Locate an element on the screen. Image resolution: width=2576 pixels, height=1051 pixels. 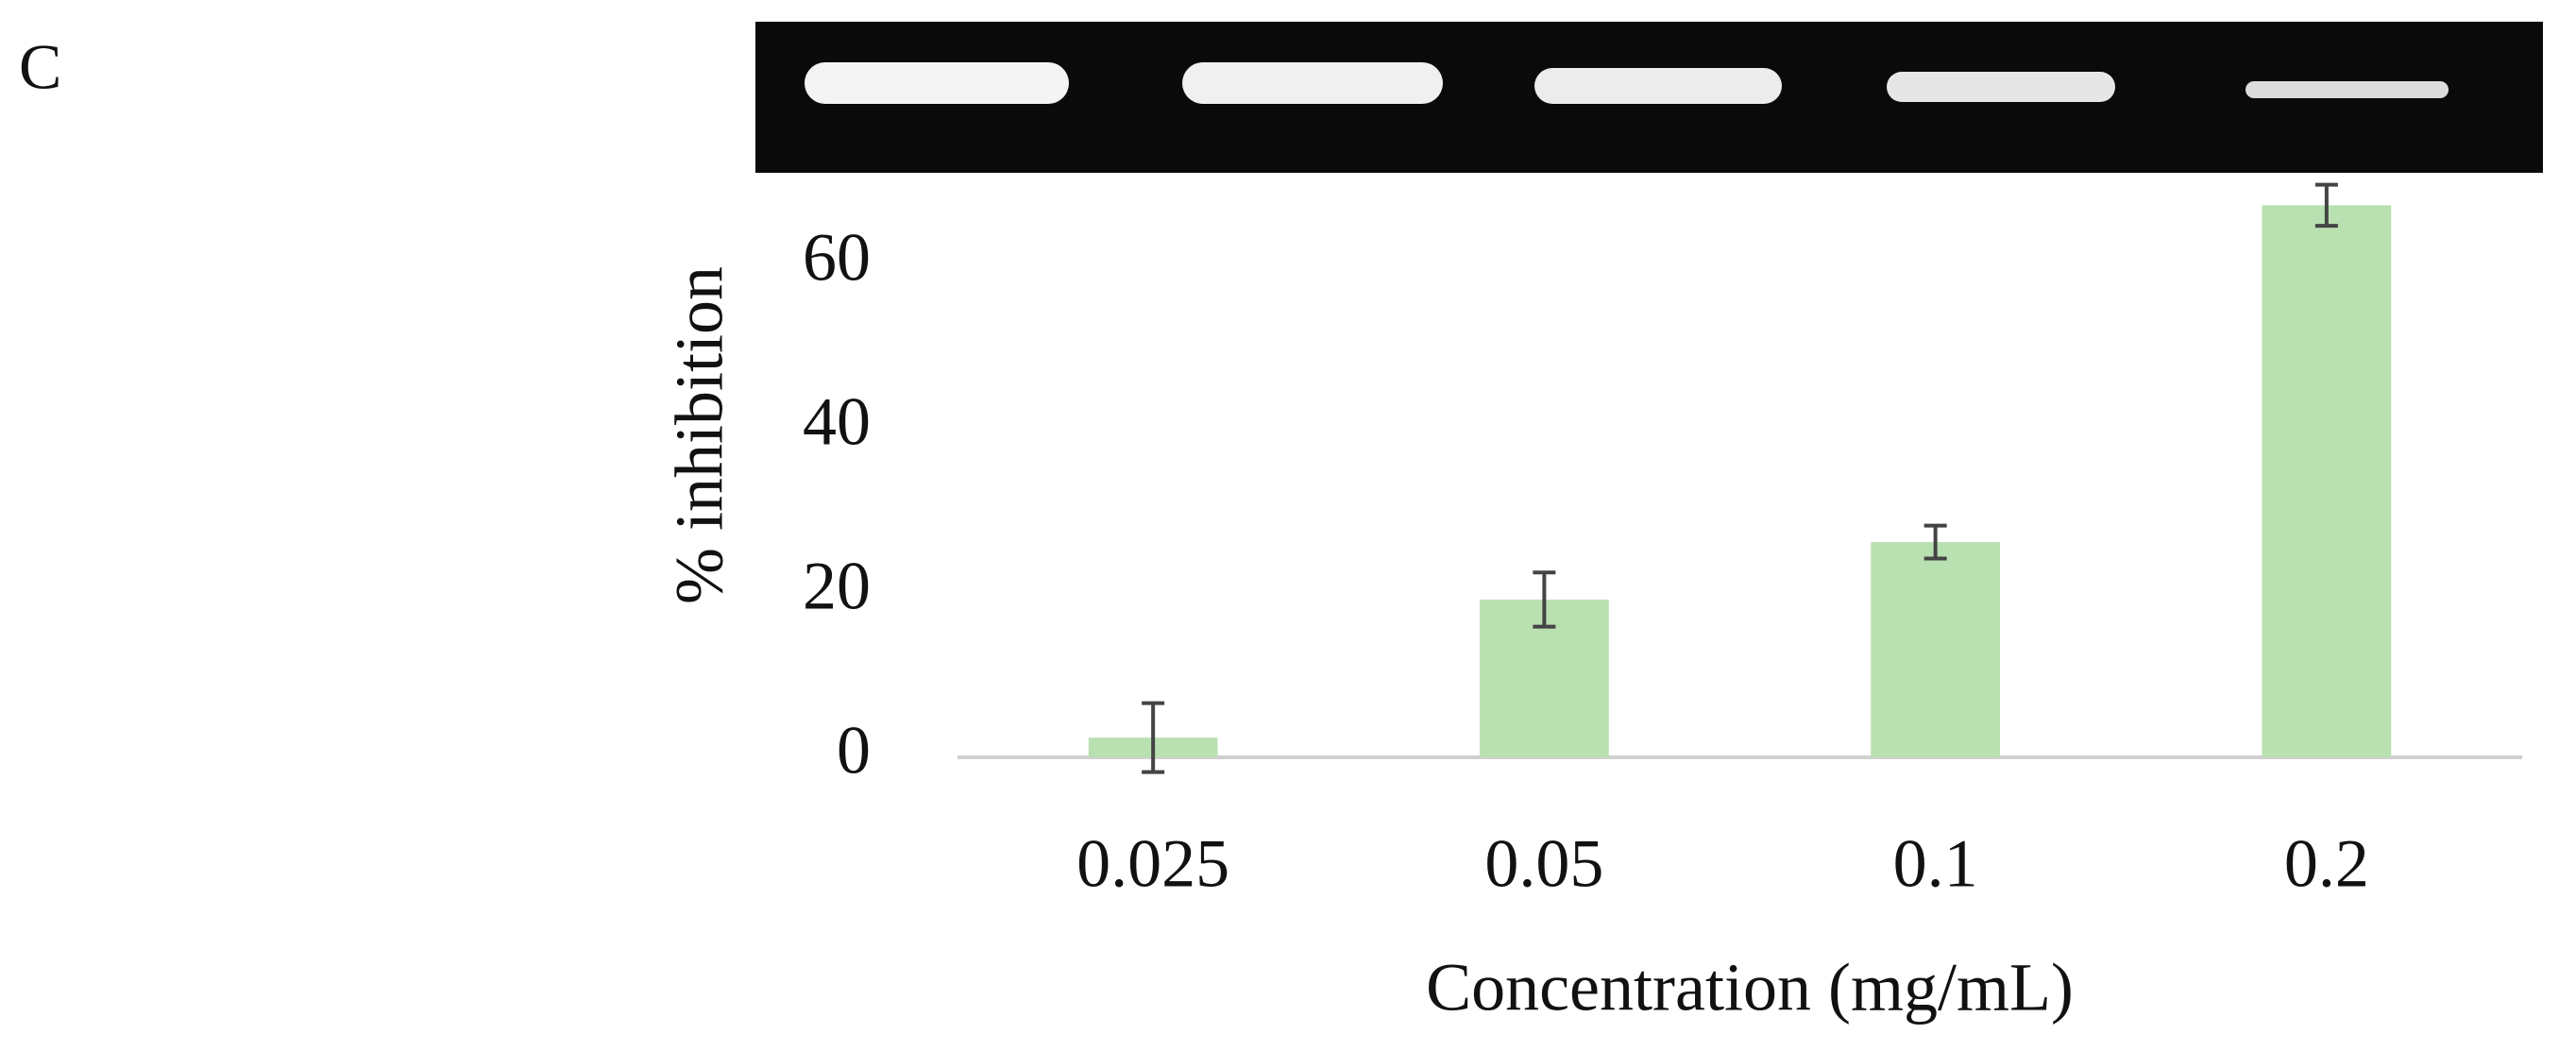
y-tick-label: 40 is located at coordinates (837, 422).